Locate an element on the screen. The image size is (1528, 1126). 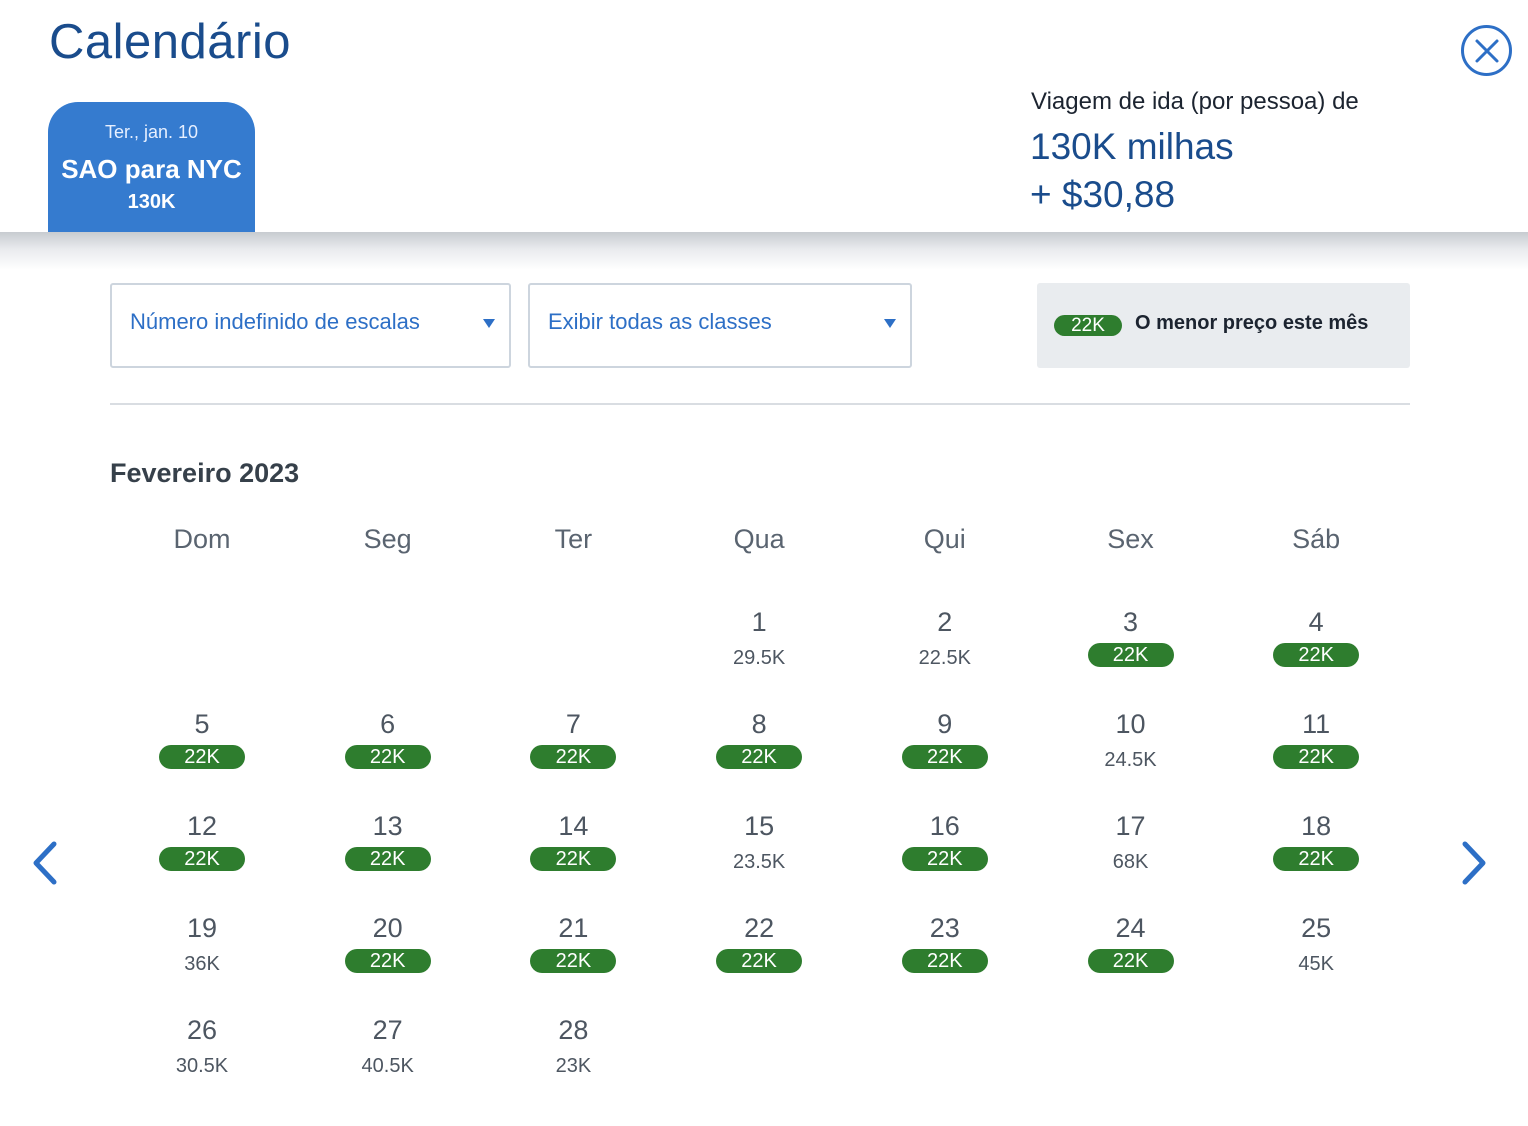
day-number: 22 is located at coordinates (759, 928).